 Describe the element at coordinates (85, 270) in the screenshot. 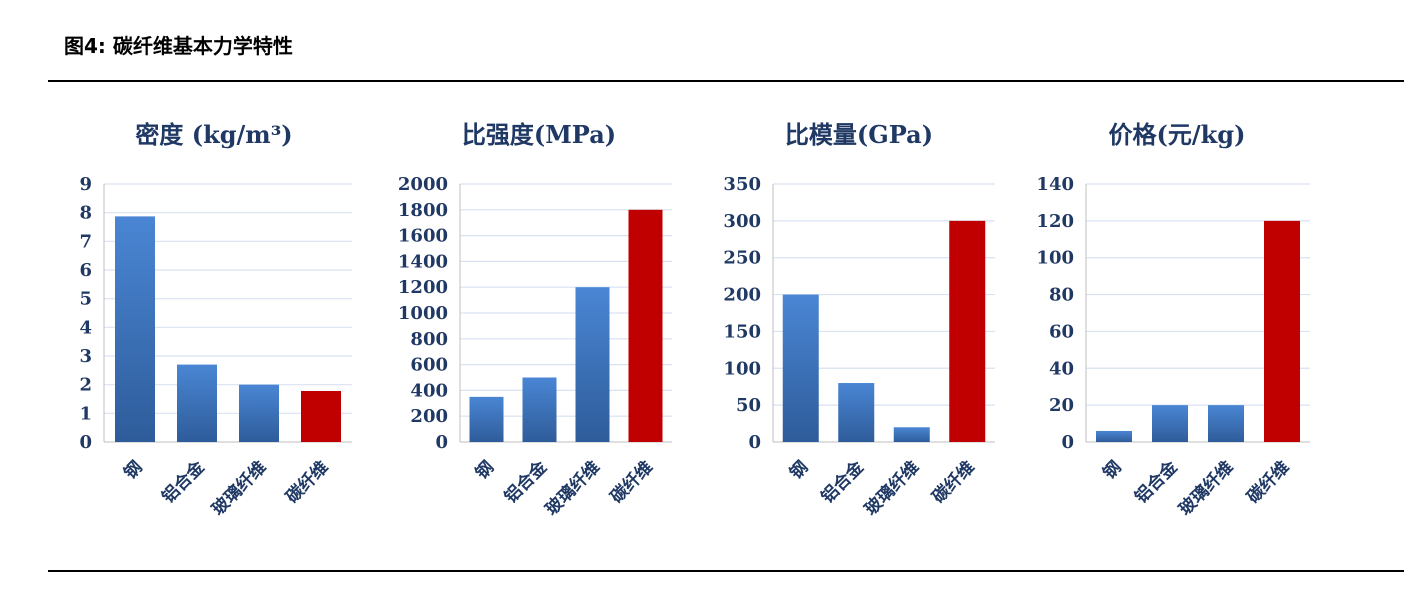

I see `y-tick-label: 6` at that location.